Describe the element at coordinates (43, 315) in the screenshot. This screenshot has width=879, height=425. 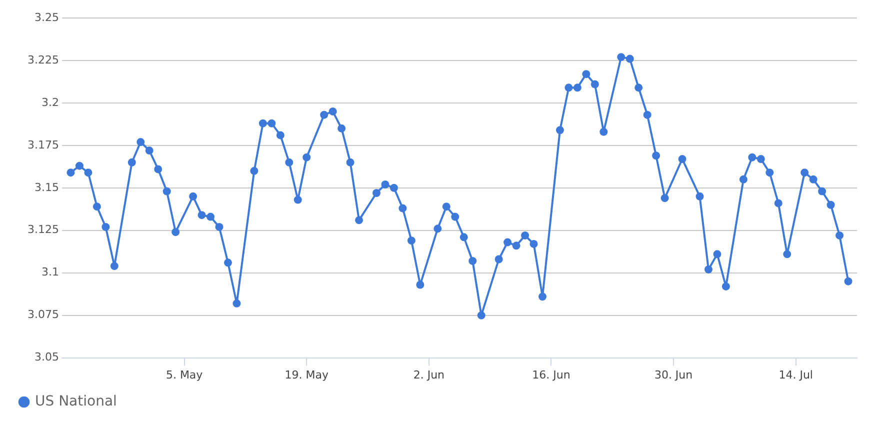
I see `y-tick-label: 3.075` at that location.